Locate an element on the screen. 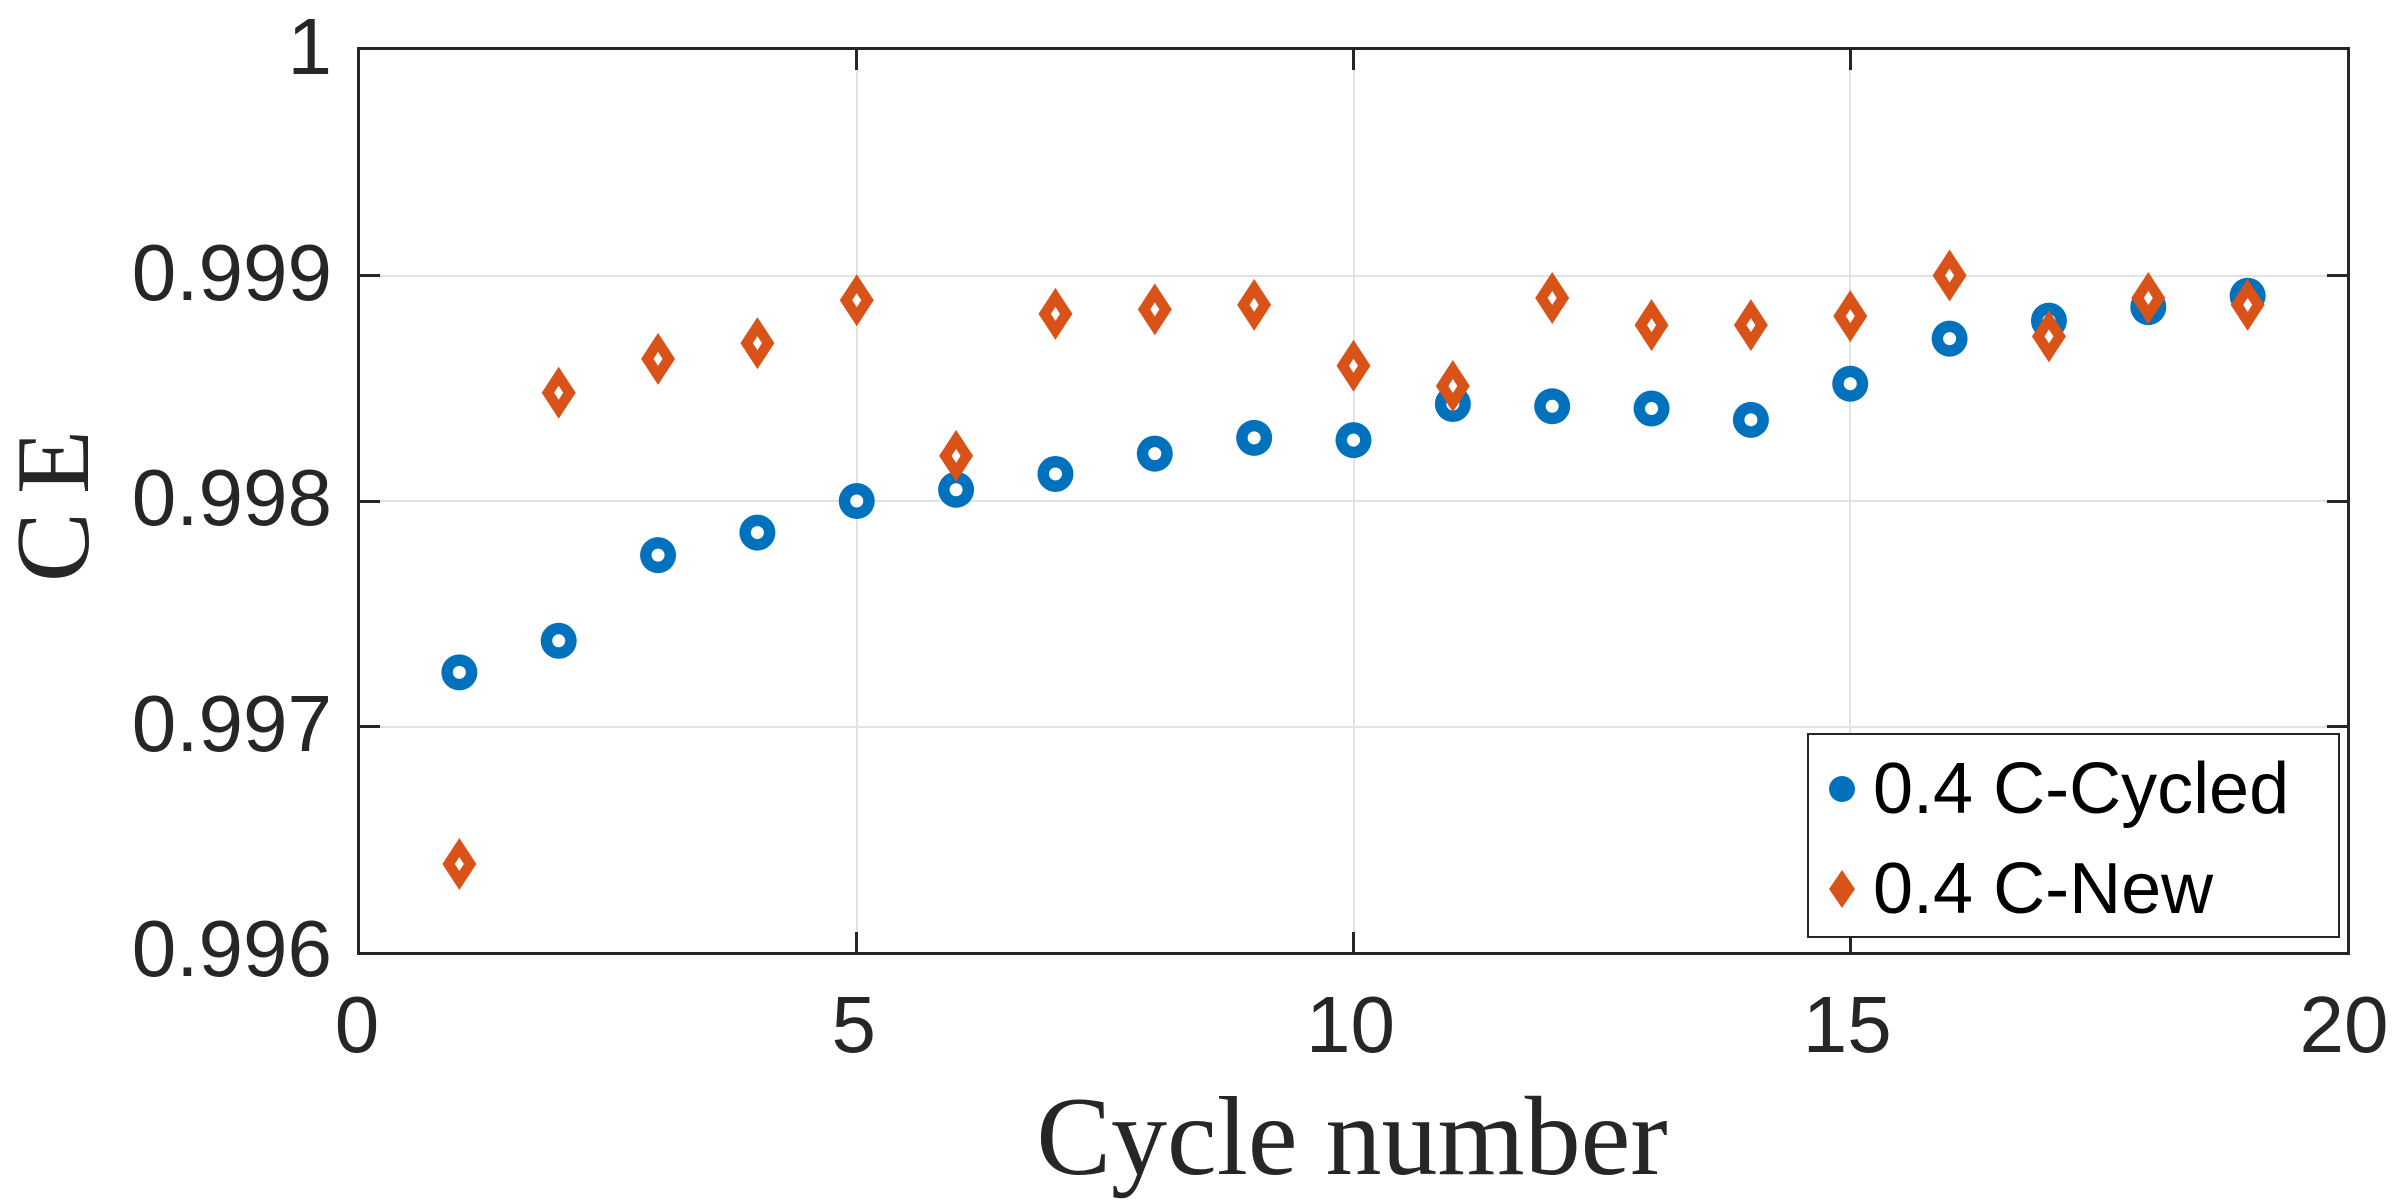 The height and width of the screenshot is (1203, 2398). legend-item-cycled: 0.4 C-Cycled is located at coordinates (2073, 789).